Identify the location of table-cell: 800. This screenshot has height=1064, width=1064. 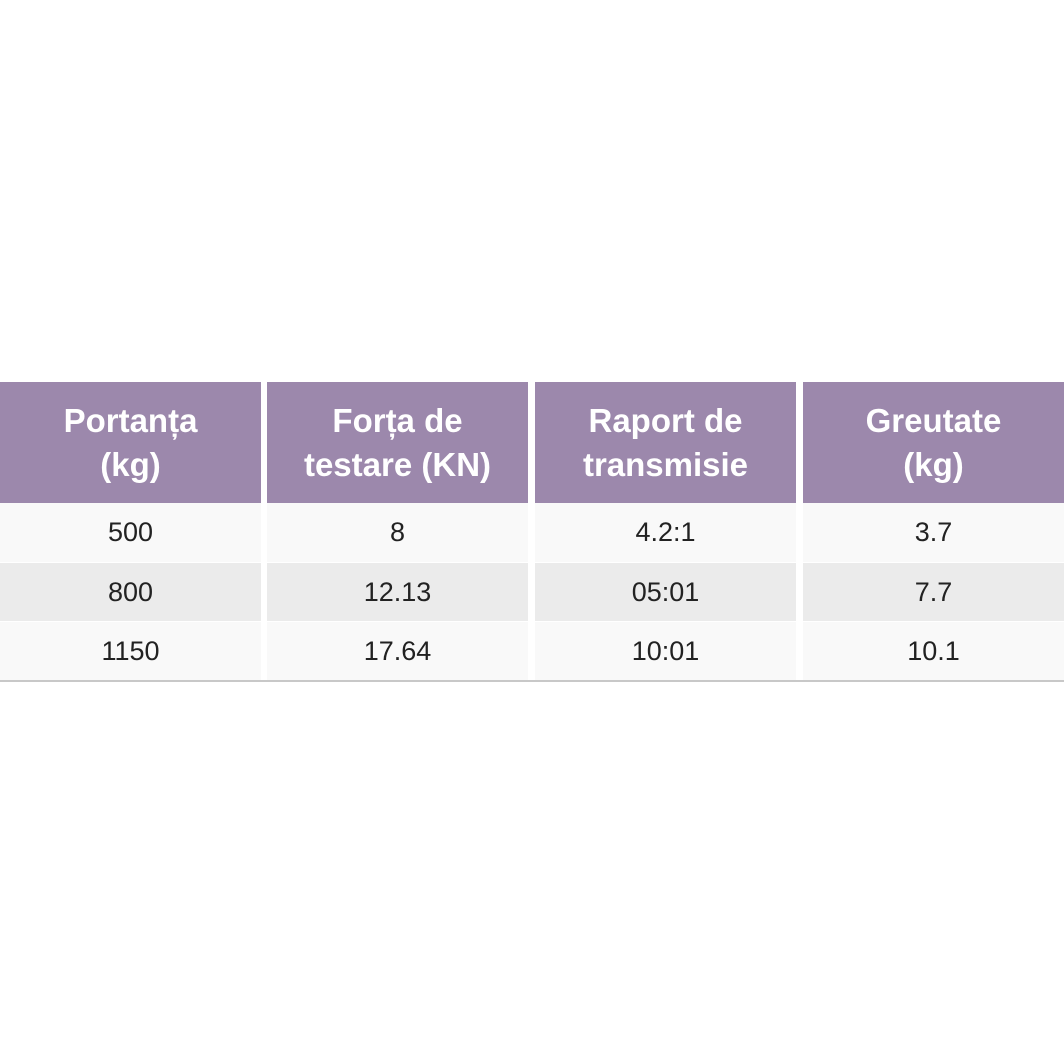
(130, 592).